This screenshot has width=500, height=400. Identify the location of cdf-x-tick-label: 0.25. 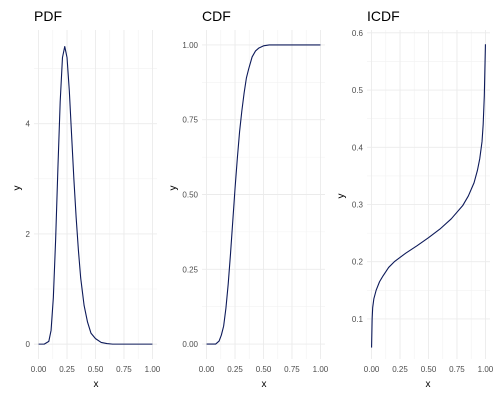
(235, 369).